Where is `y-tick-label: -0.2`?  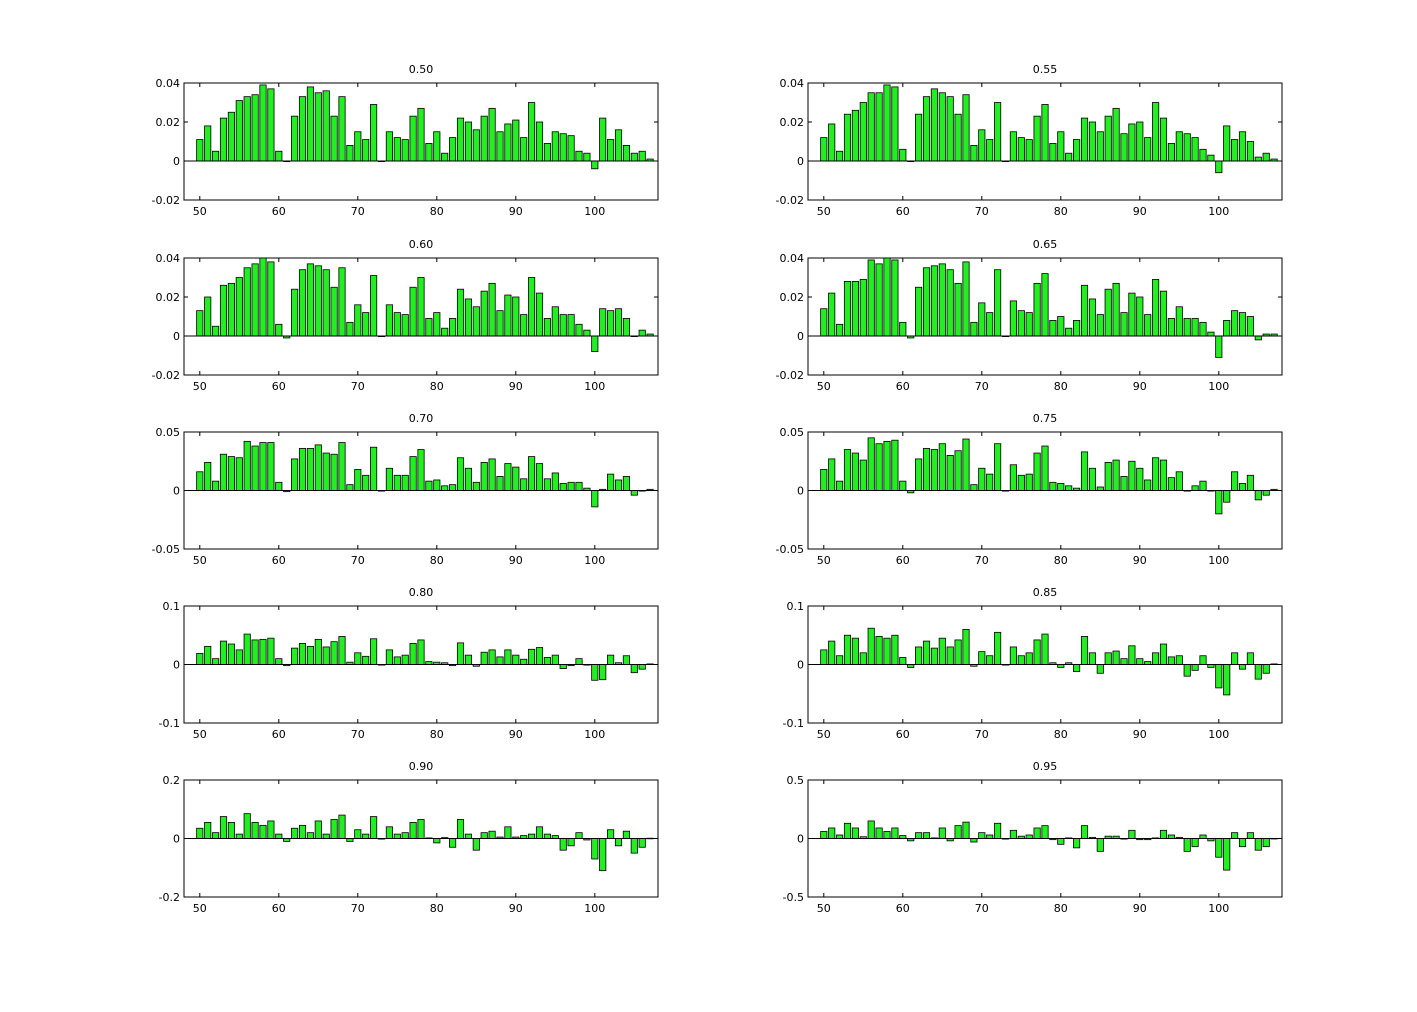
y-tick-label: -0.2 is located at coordinates (169, 897).